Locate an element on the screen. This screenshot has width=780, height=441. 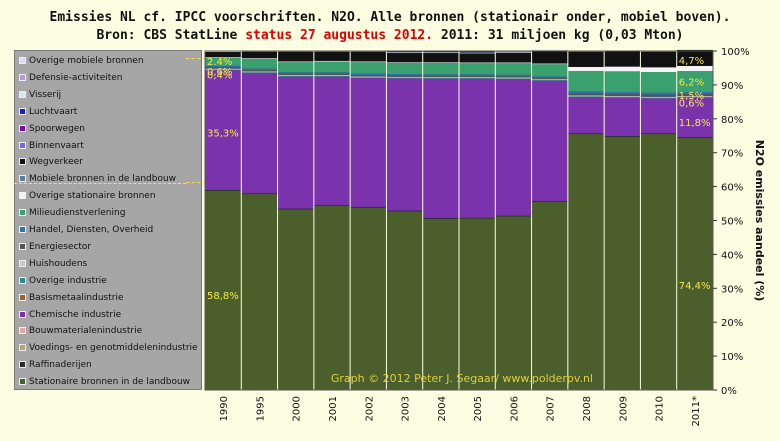
data-label: 35,3% is located at coordinates (223, 133).